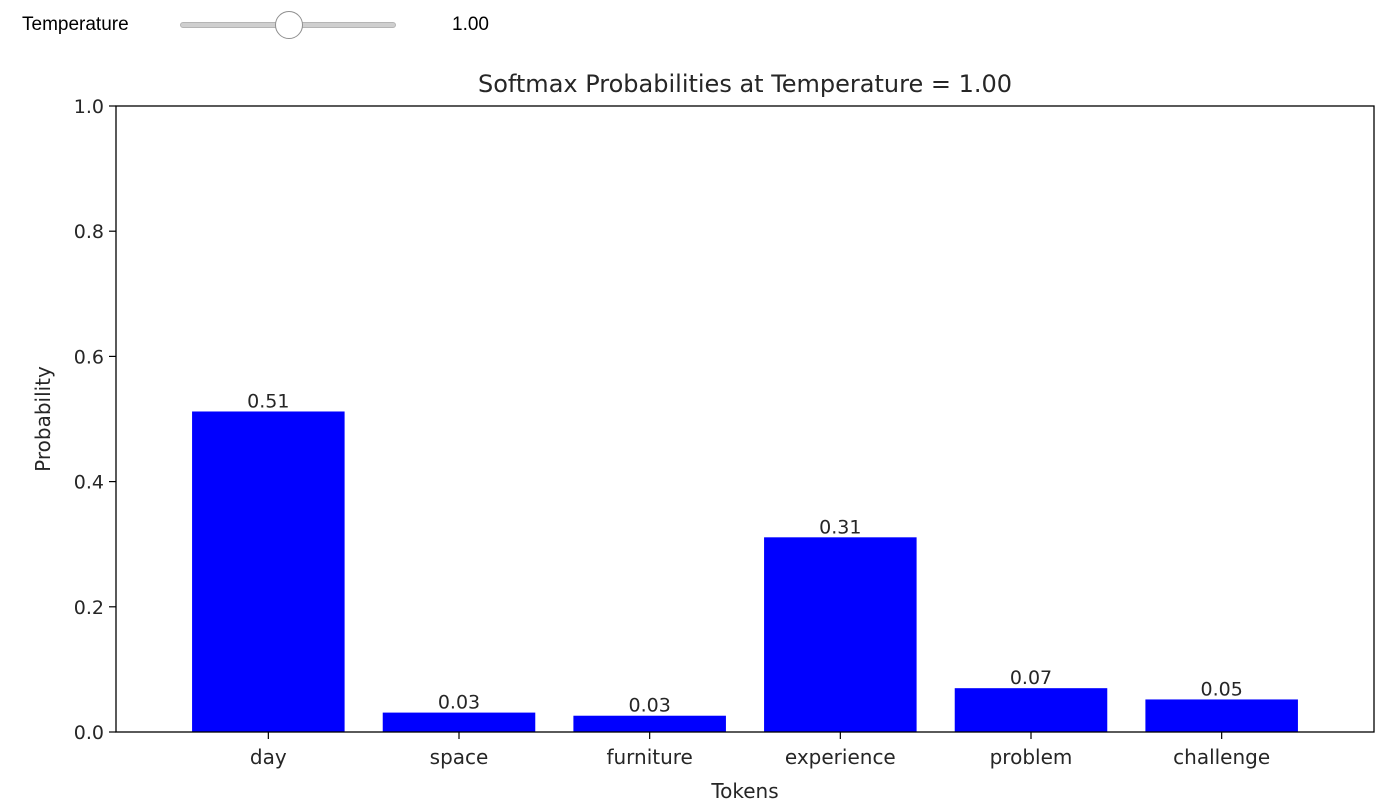 The width and height of the screenshot is (1400, 809). What do you see at coordinates (1222, 689) in the screenshot?
I see `bar-value-label: 0.05` at bounding box center [1222, 689].